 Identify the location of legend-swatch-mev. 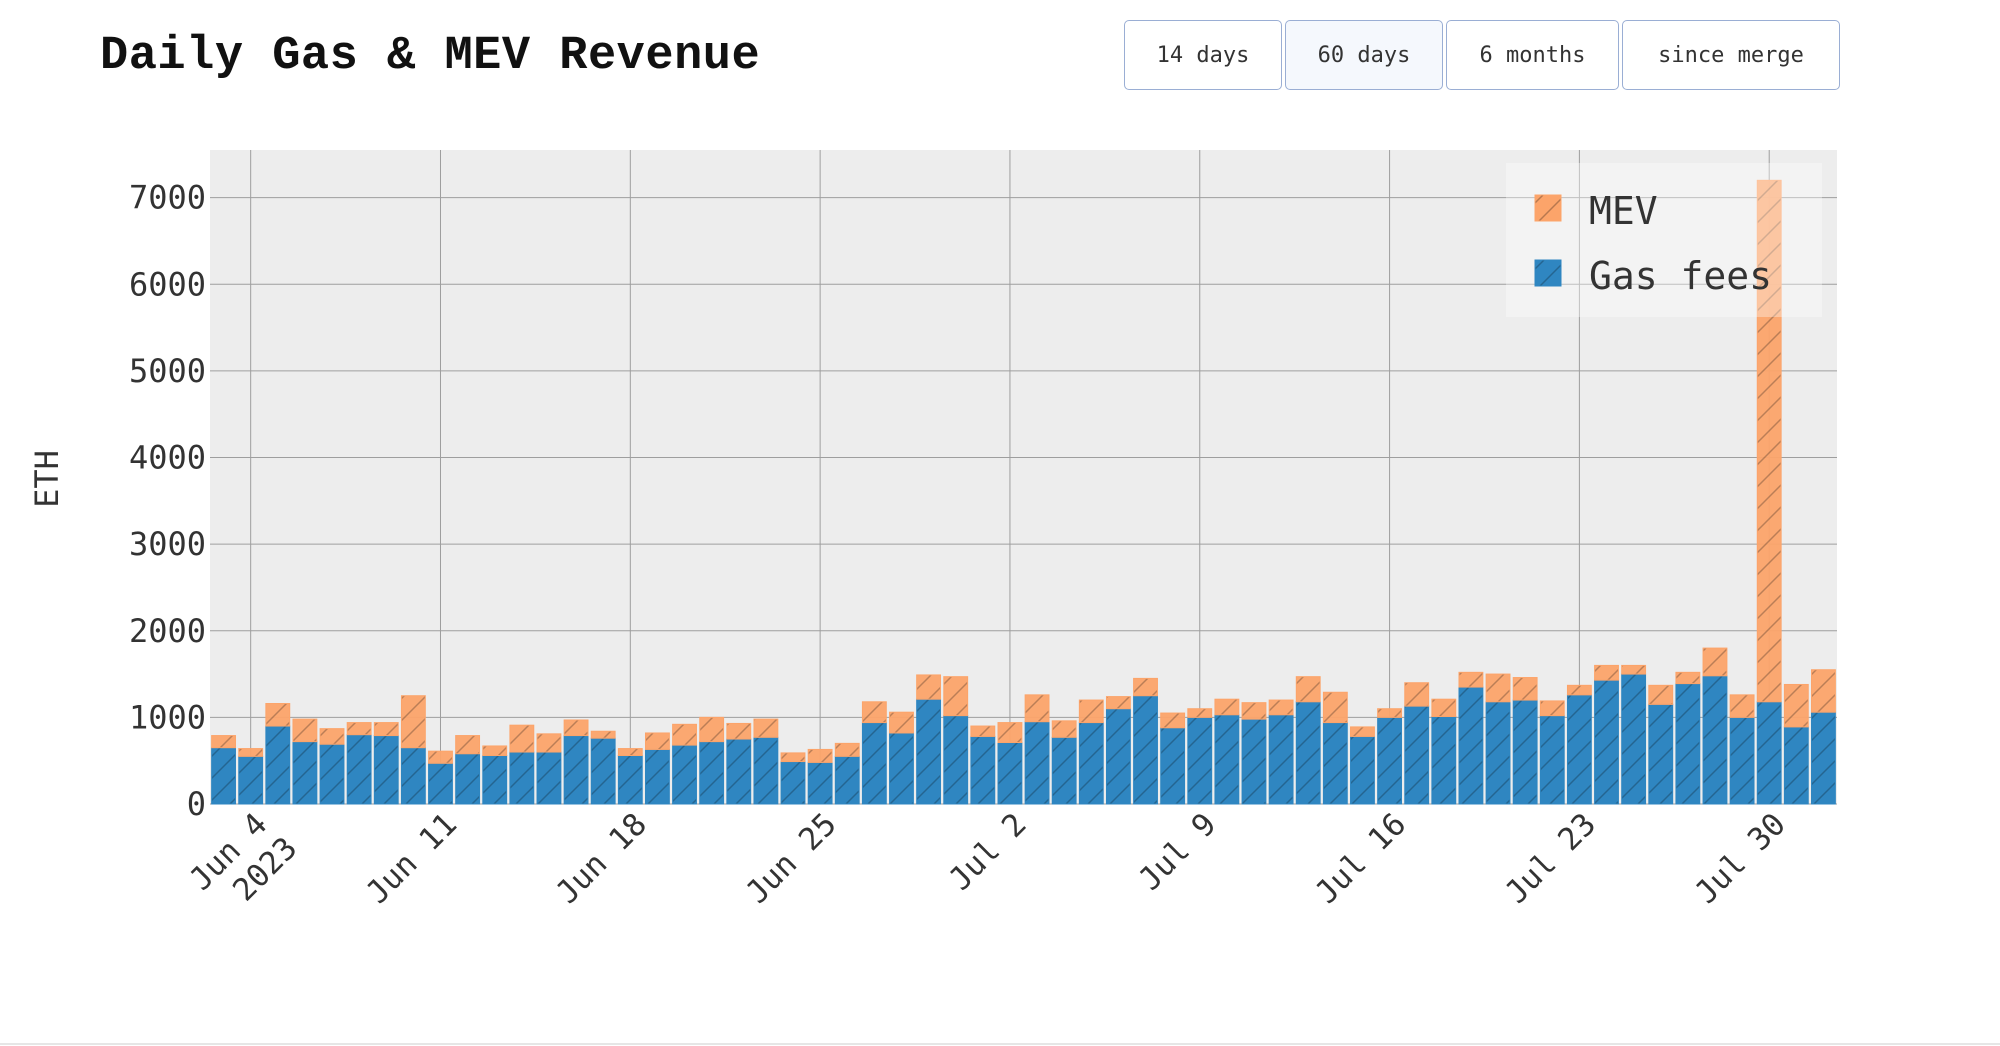
(1548, 208).